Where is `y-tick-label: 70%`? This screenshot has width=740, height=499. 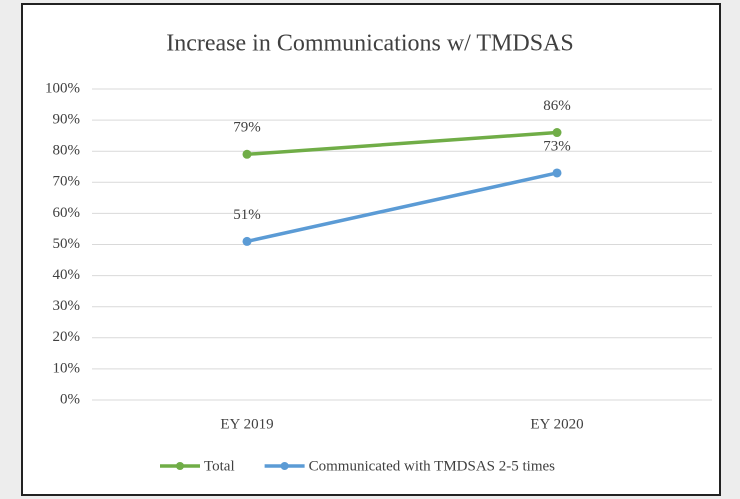 y-tick-label: 70% is located at coordinates (67, 182).